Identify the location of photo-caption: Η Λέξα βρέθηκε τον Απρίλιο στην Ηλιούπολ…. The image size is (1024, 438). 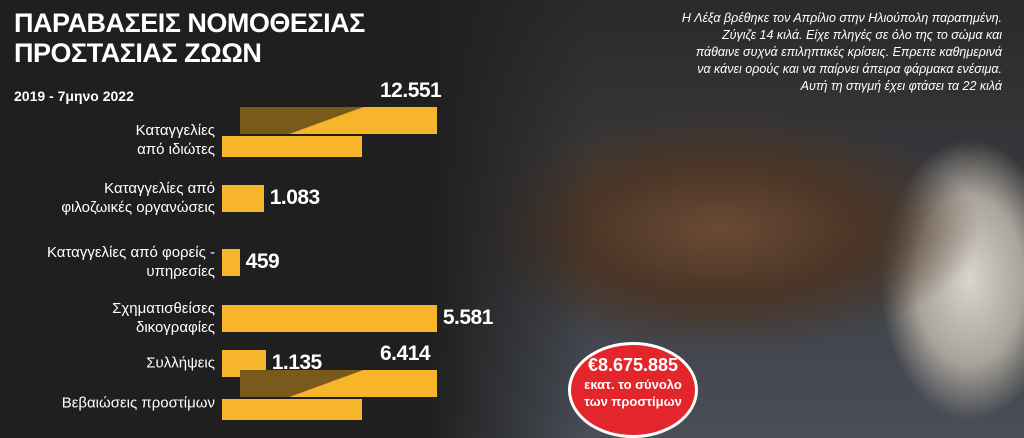
(841, 52).